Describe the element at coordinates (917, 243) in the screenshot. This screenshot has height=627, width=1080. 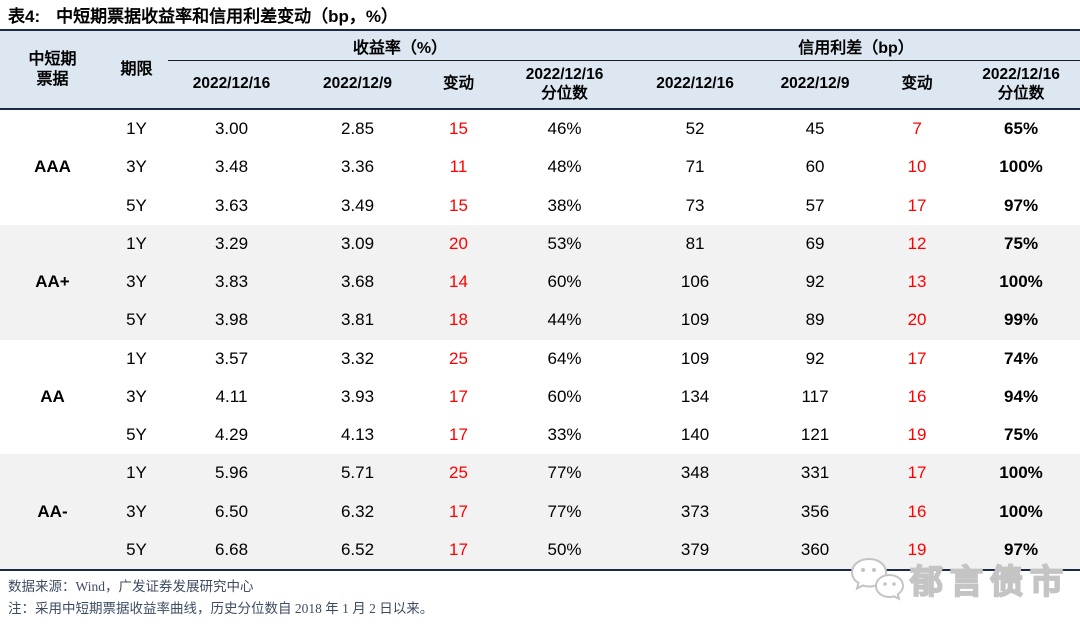
I see `value-cell: 12` at that location.